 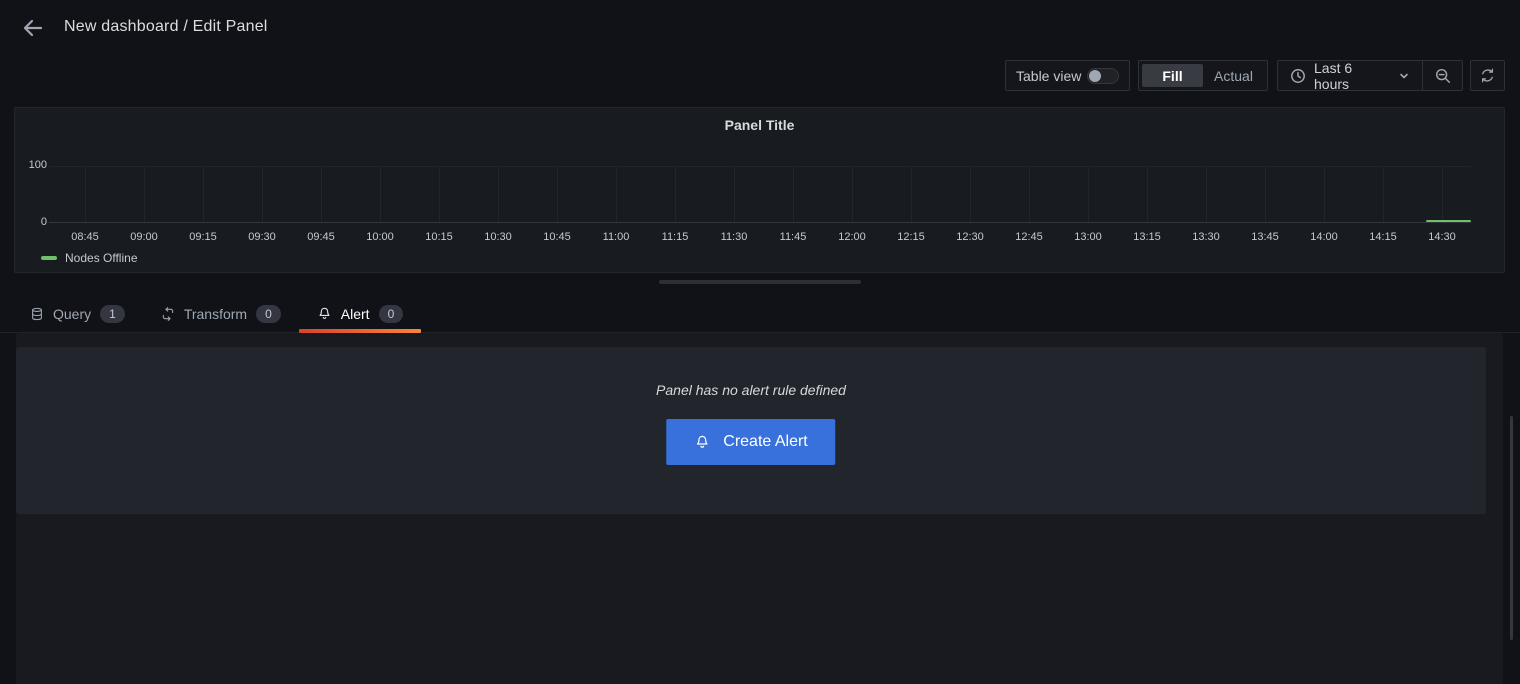 I want to click on x-tick-label: 11:15, so click(x=675, y=237).